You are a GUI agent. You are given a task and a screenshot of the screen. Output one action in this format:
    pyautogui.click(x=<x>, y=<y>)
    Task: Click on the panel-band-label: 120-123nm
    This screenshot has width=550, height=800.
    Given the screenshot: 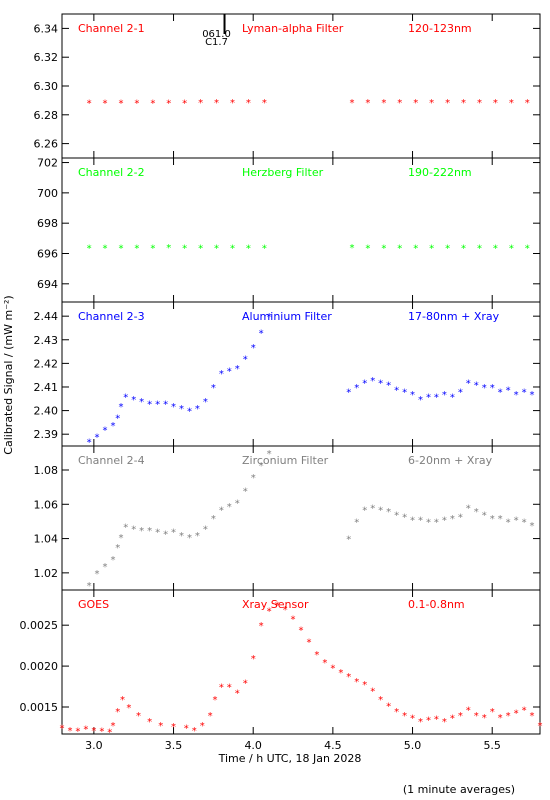 What is the action you would take?
    pyautogui.click(x=440, y=28)
    